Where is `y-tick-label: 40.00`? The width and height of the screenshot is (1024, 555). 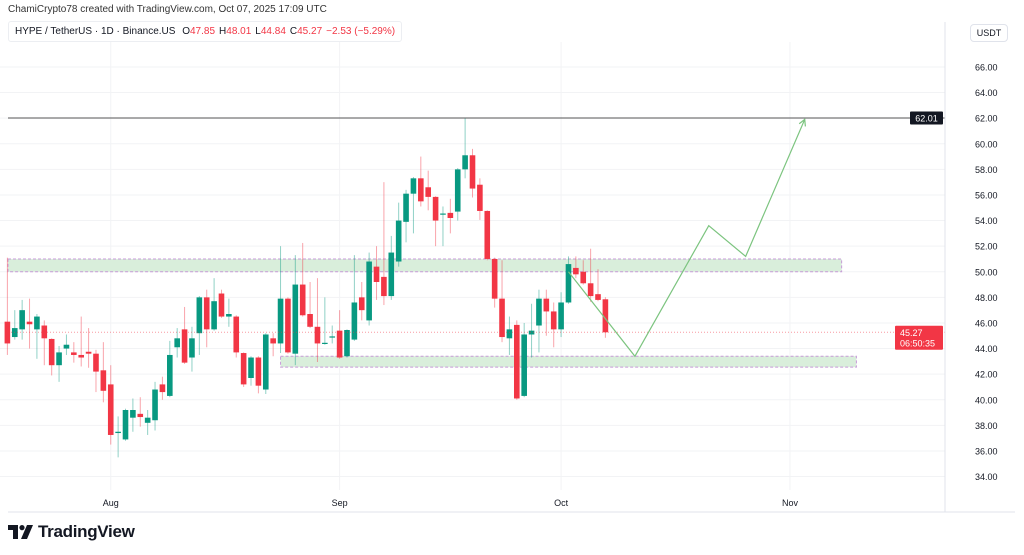
y-tick-label: 40.00 is located at coordinates (986, 400).